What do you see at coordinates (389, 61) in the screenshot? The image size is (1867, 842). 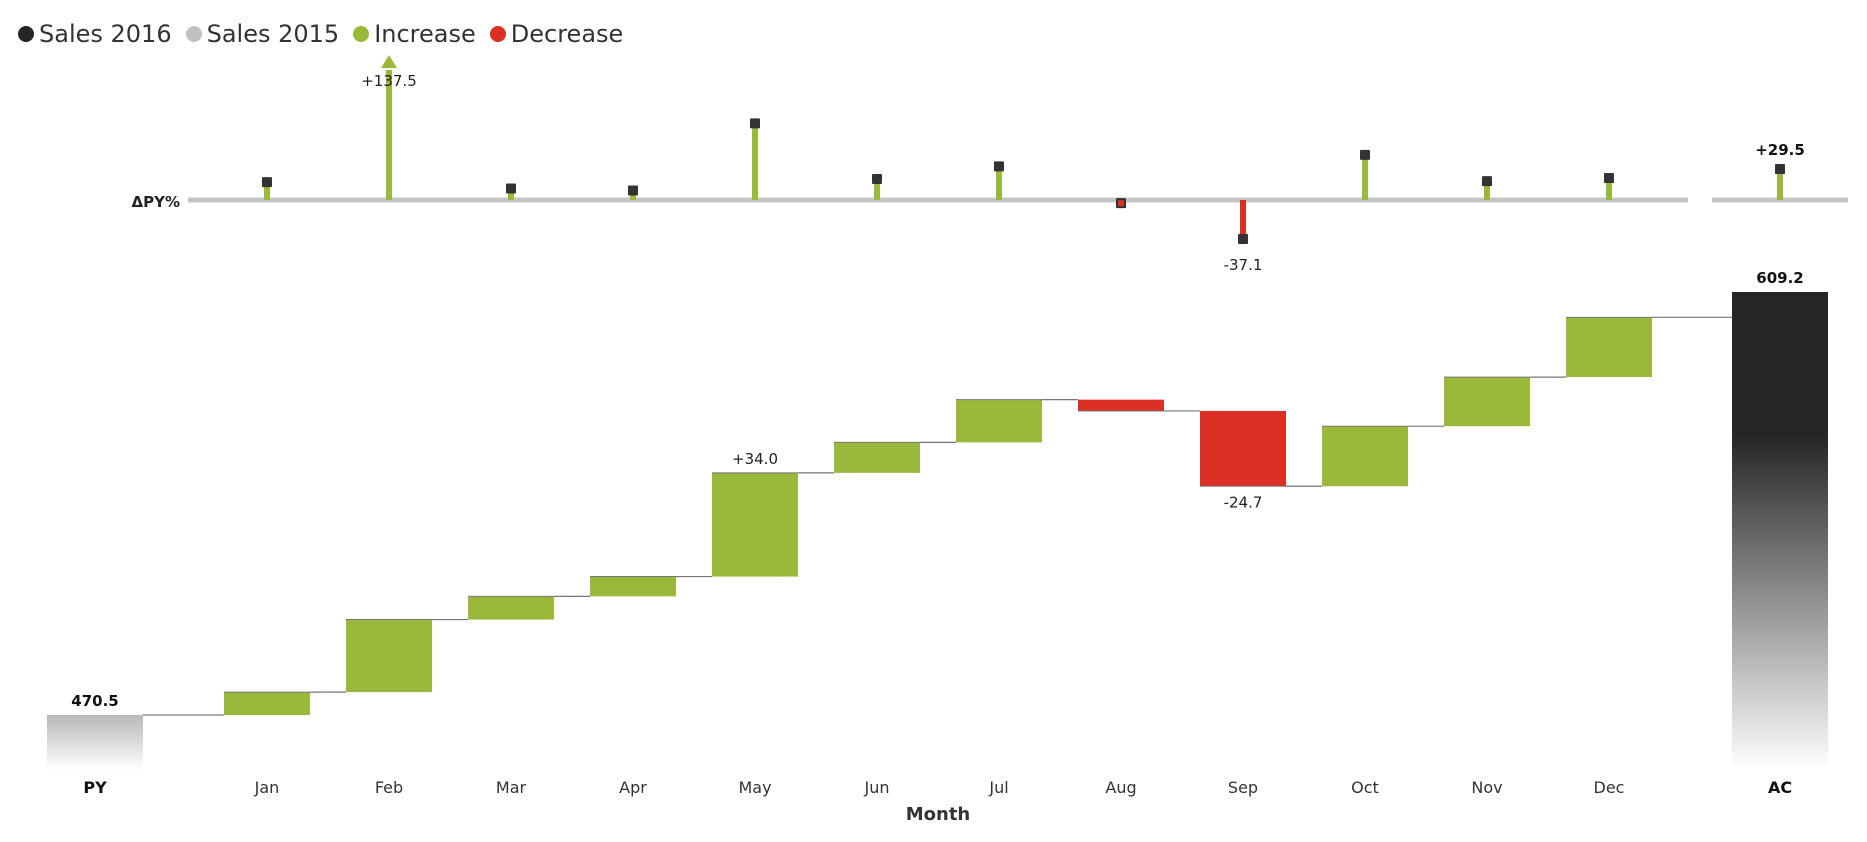 I see `dpy-overflow-marker-feb` at bounding box center [389, 61].